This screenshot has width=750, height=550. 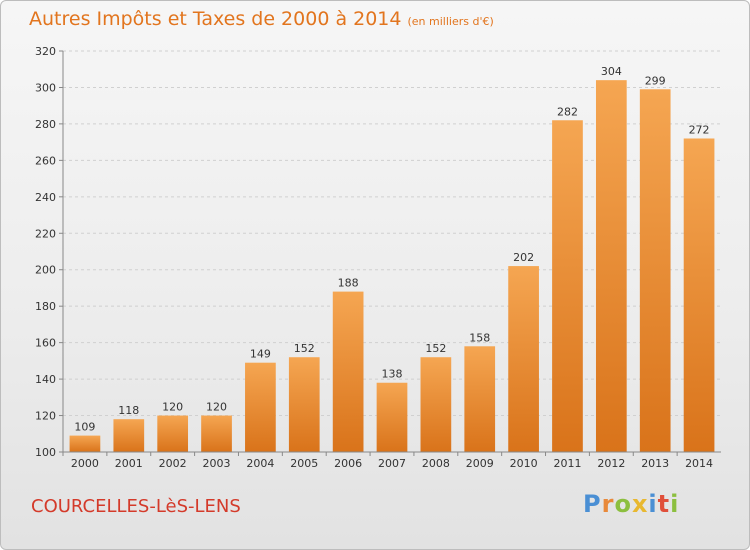 What do you see at coordinates (392, 417) in the screenshot?
I see `bar-2007` at bounding box center [392, 417].